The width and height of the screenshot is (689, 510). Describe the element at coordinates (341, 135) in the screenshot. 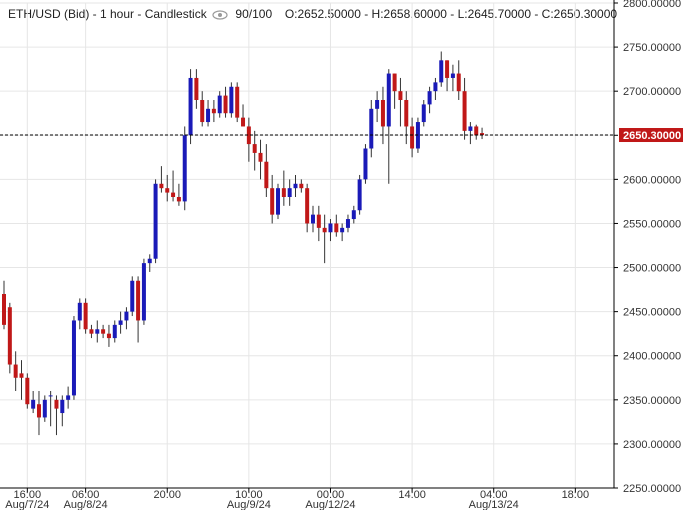

I see `current-price-marker: 2650.30000` at that location.